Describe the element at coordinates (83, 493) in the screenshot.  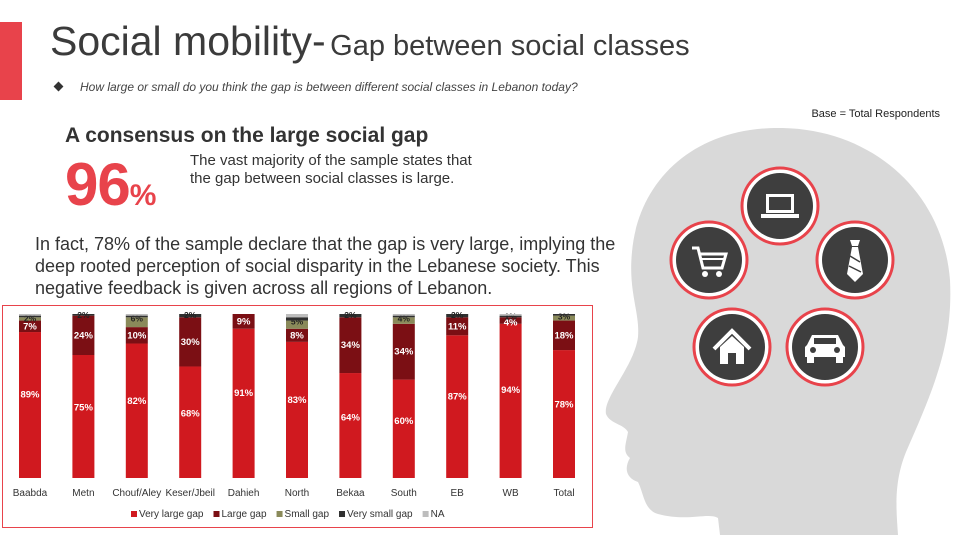
I see `category-label: Metn` at that location.